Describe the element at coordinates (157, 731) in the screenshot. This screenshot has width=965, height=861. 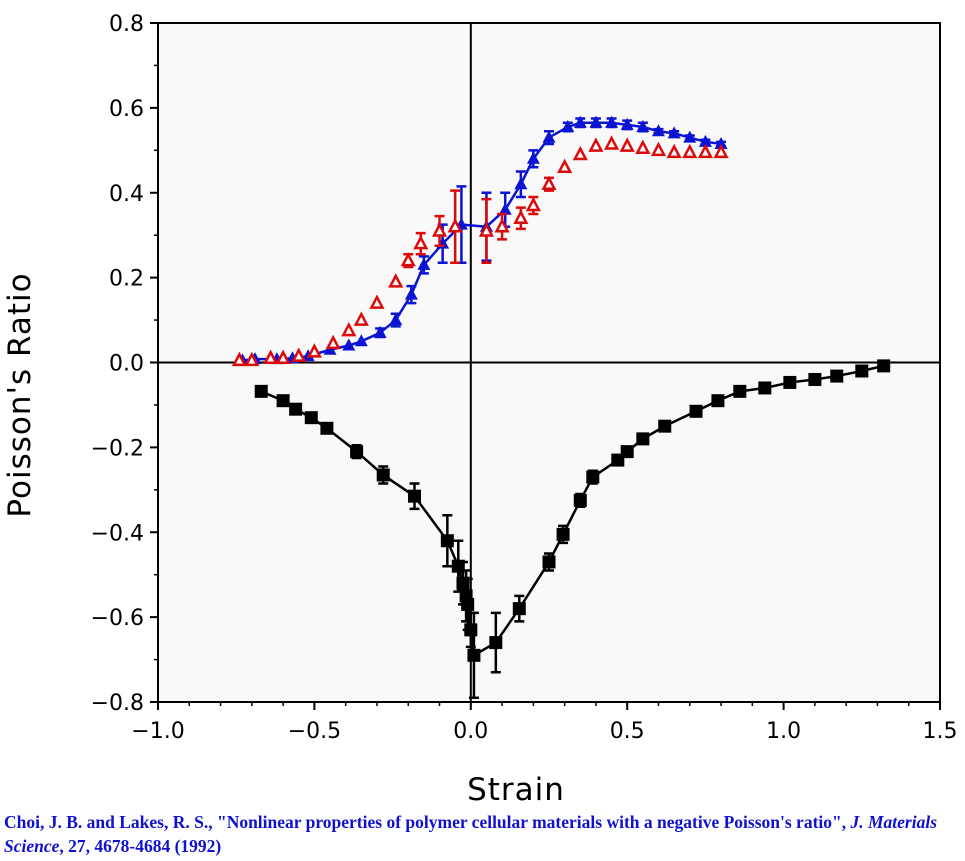
I see `x-tick-label: −1.0` at that location.